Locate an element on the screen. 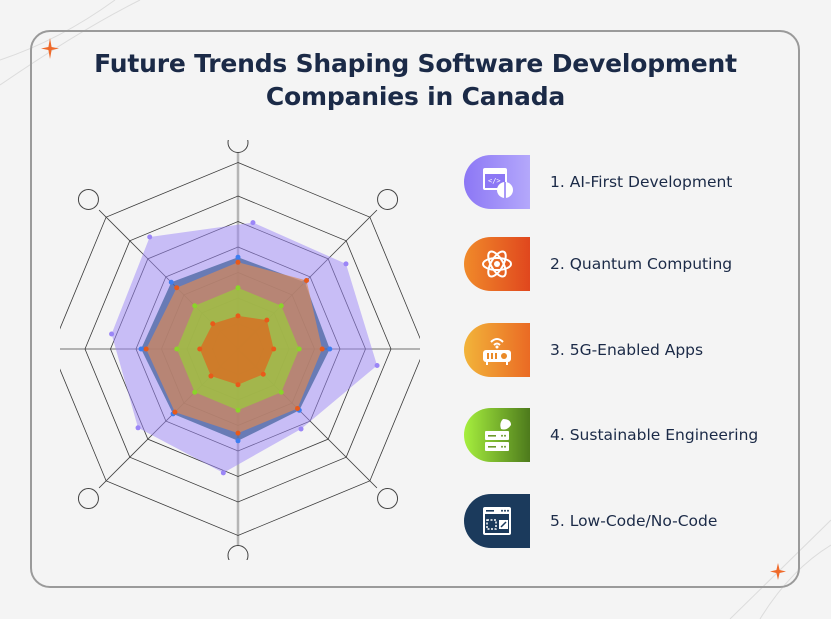 Image resolution: width=831 pixels, height=619 pixels. trend-item: 4. Sustainable Engineering is located at coordinates (611, 435).